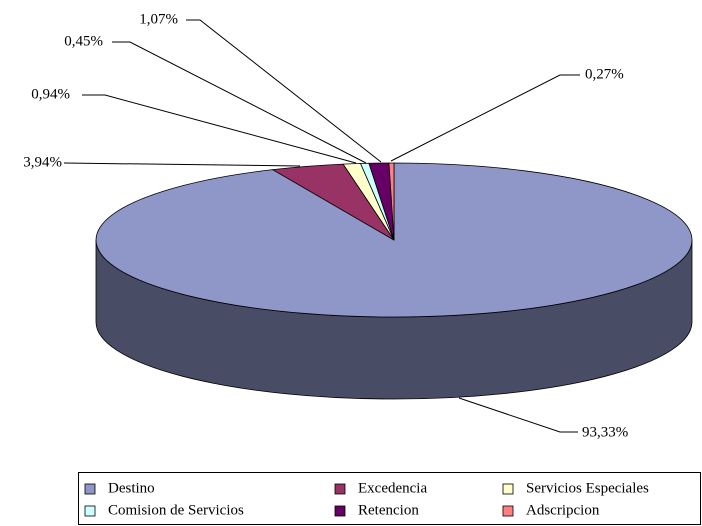 This screenshot has height=526, width=702. I want to click on data-label: 0,94%, so click(50, 94).